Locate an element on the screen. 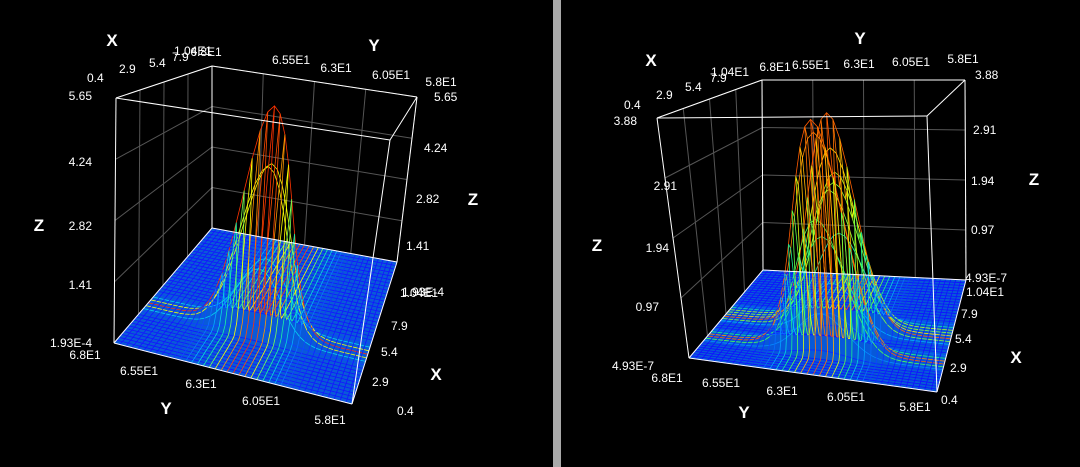  y-axis-title: Y is located at coordinates (166, 408).